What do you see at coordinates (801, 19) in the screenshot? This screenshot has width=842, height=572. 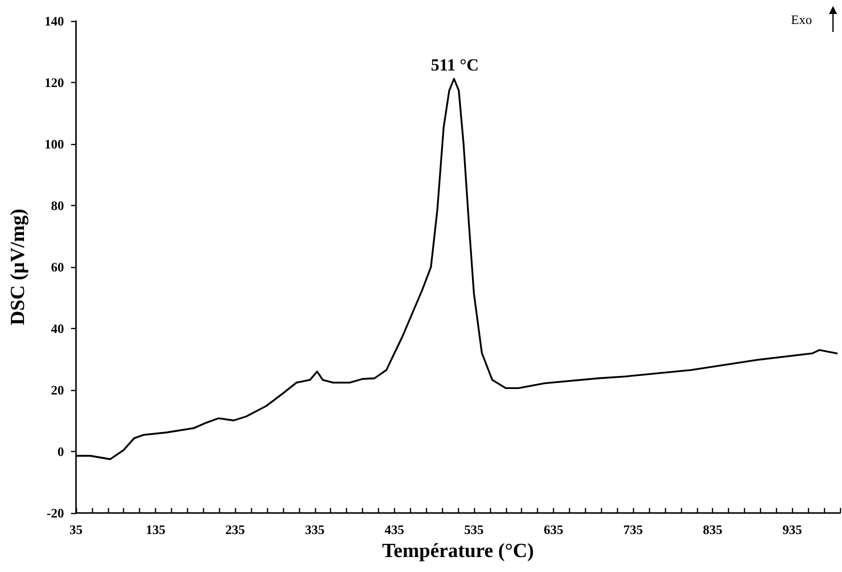 I see `annotation: Exo` at bounding box center [801, 19].